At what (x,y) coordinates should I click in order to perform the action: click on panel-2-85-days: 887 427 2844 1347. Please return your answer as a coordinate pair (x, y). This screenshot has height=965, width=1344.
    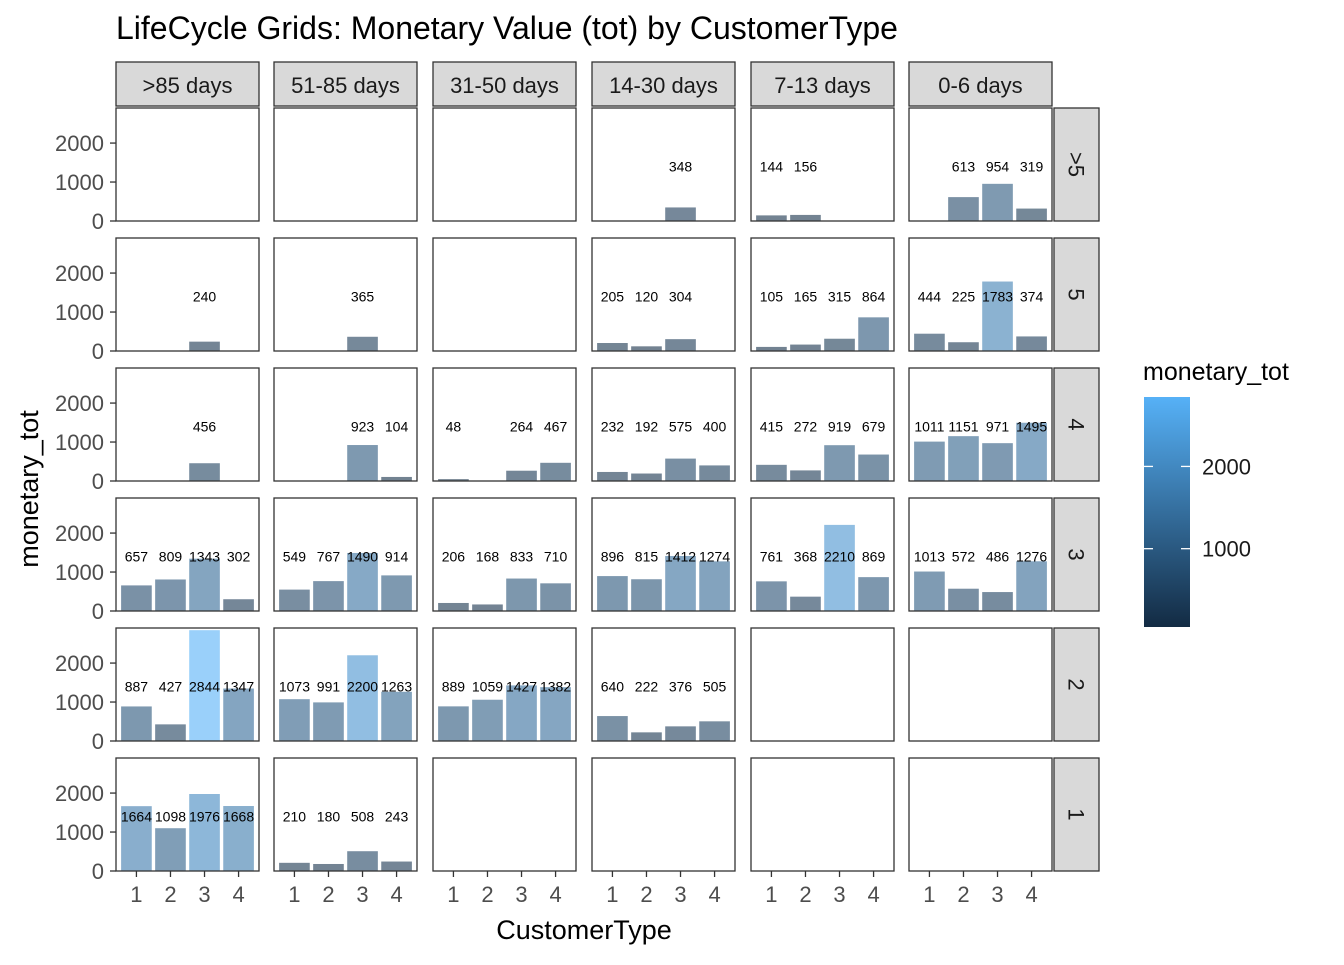
    Looking at the image, I should click on (187, 684).